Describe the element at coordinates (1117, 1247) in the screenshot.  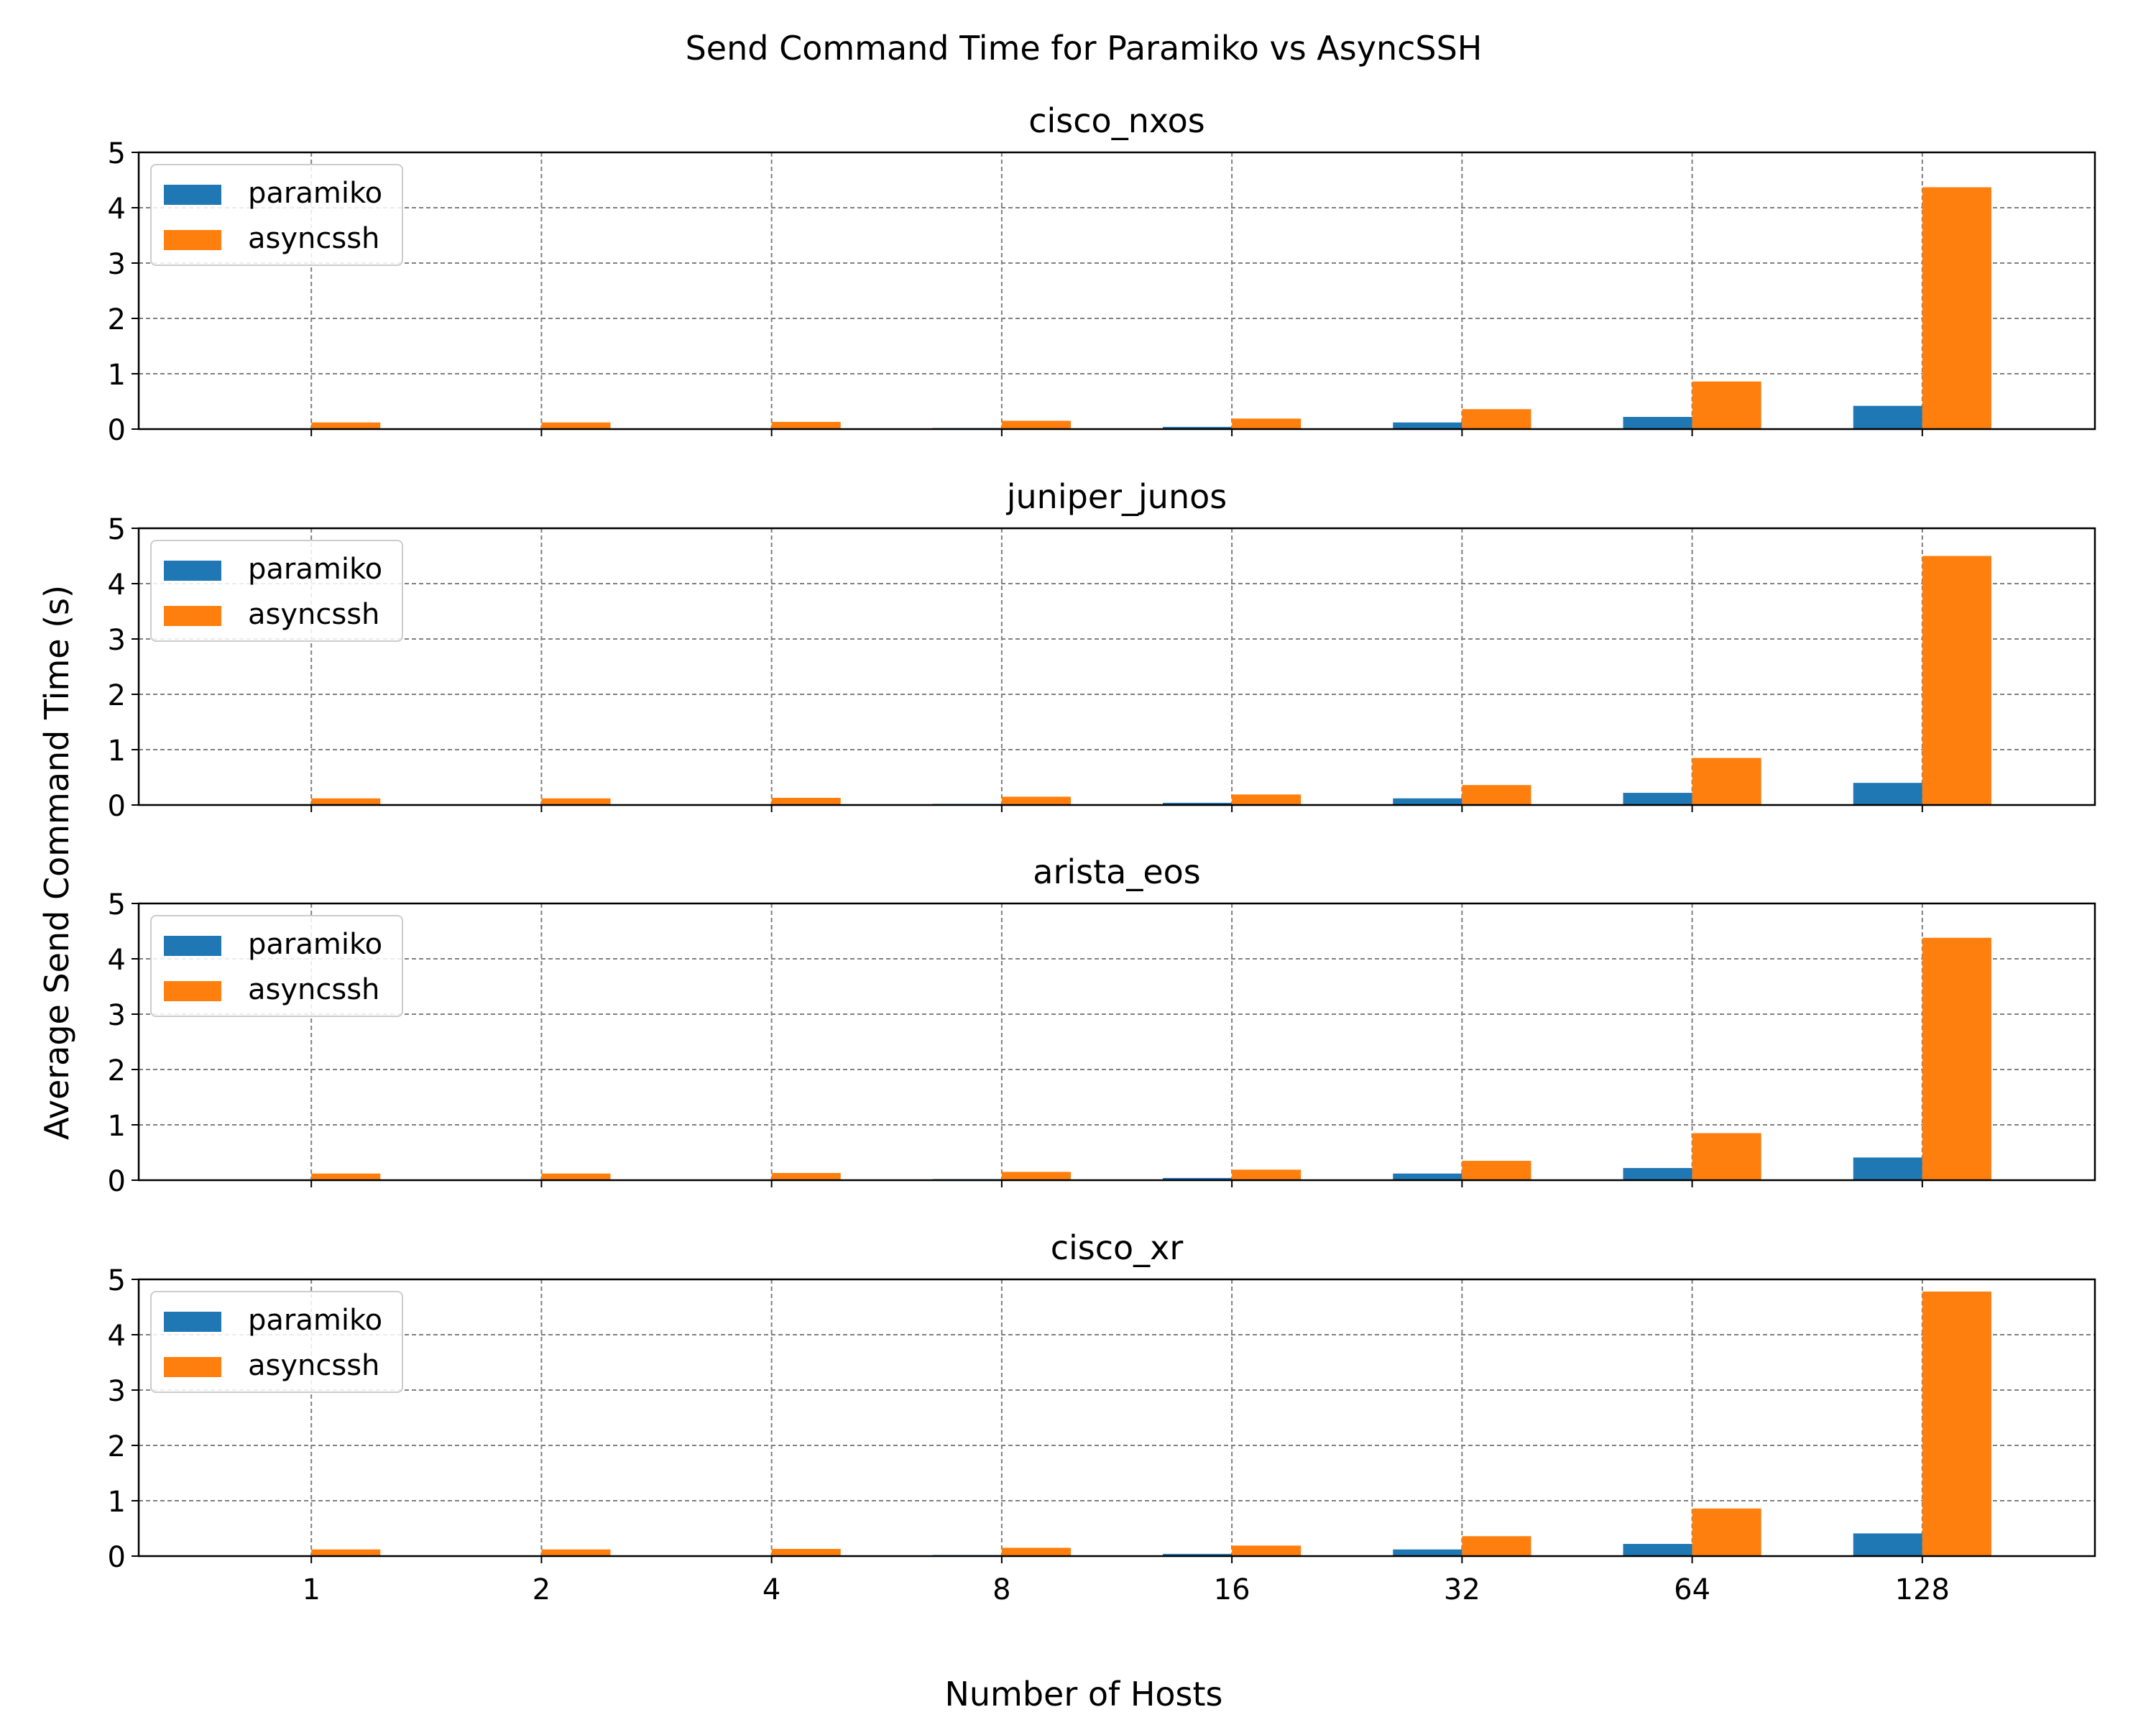
I see `subplot-title: cisco_xr` at that location.